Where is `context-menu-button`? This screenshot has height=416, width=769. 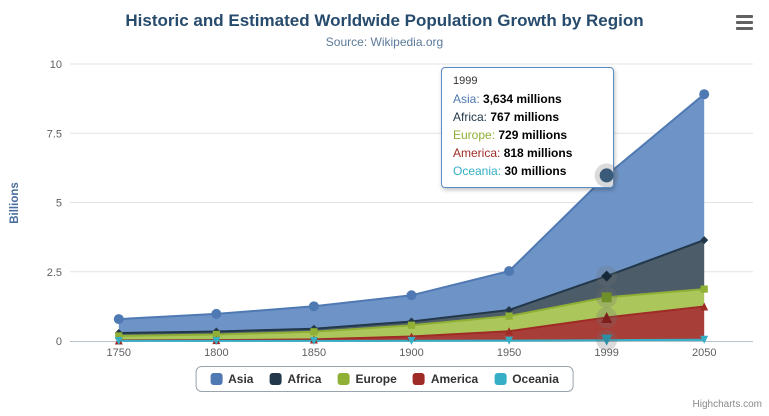 context-menu-button is located at coordinates (744, 22).